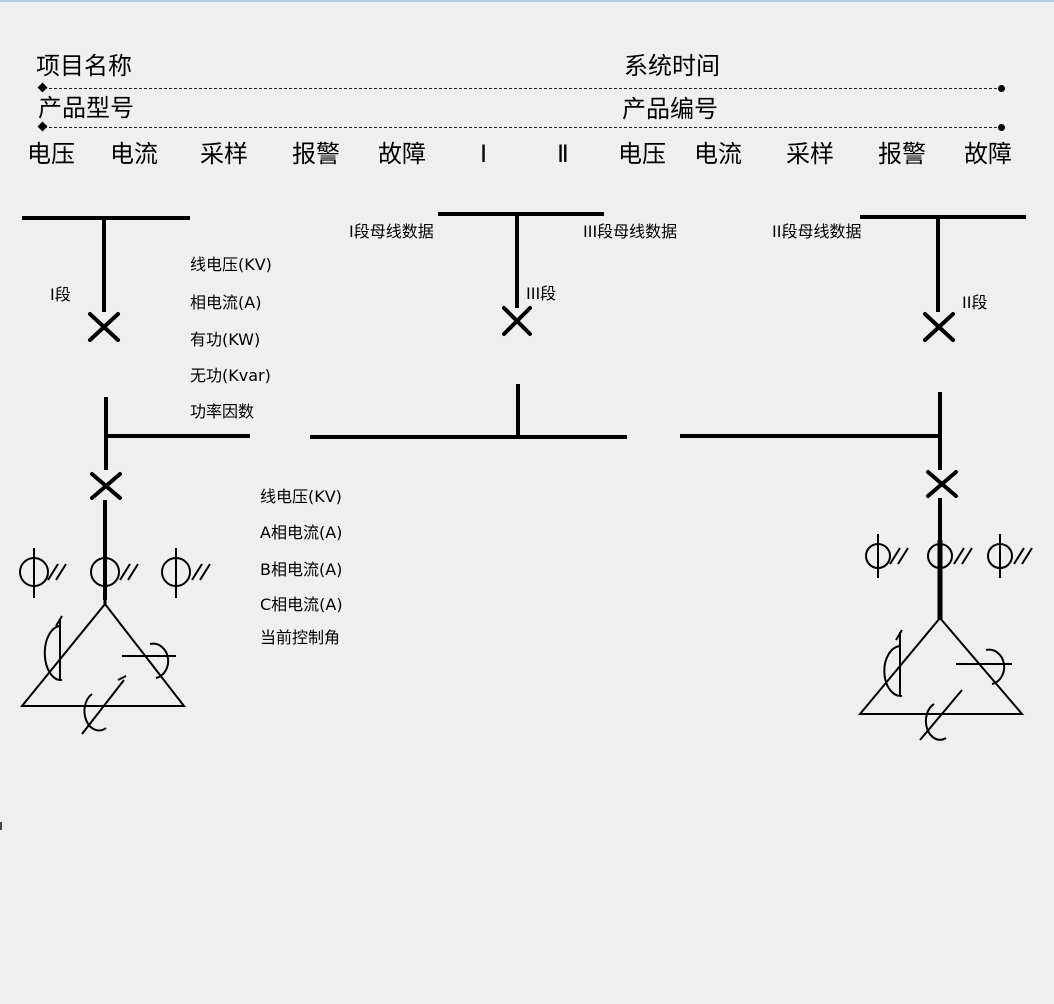  What do you see at coordinates (222, 411) in the screenshot?
I see `bus-power-factor-label: 功率因数` at bounding box center [222, 411].